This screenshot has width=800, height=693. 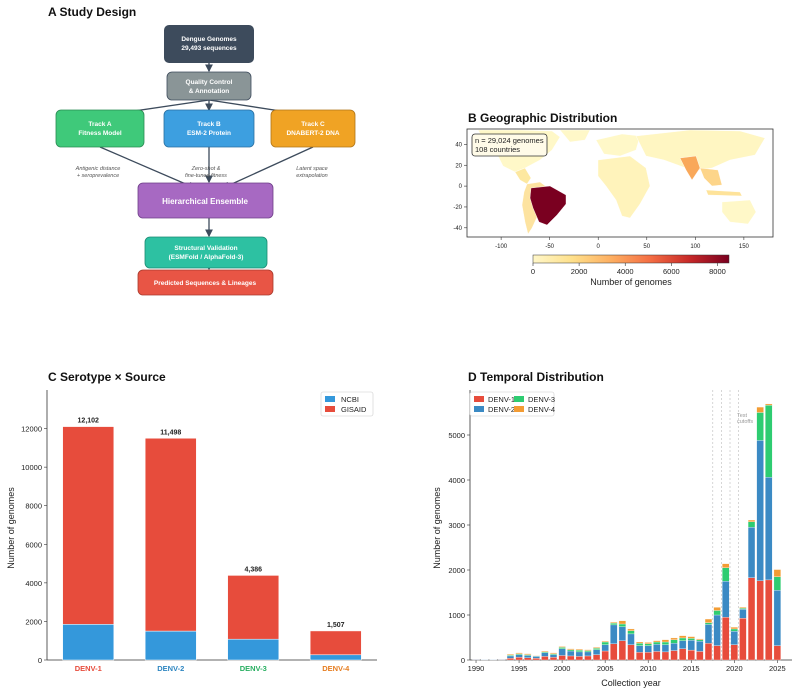 What do you see at coordinates (631, 683) in the screenshot?
I see `panel-d-xlabel: Collection year` at bounding box center [631, 683].